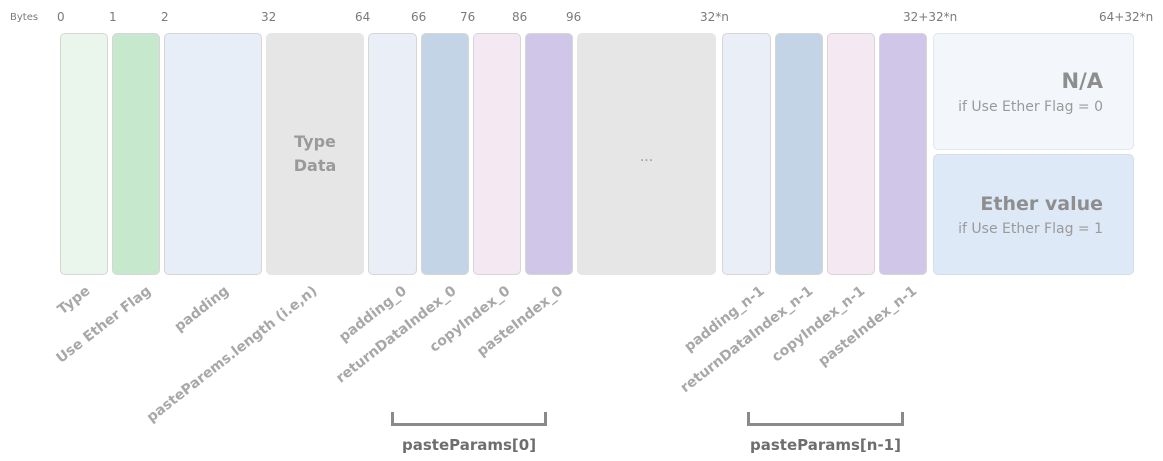  Describe the element at coordinates (445, 154) in the screenshot. I see `return-data-index-0-block` at that location.